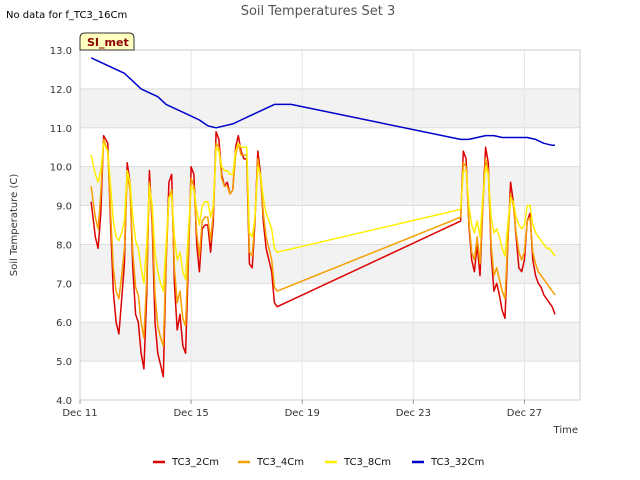  What do you see at coordinates (457, 462) in the screenshot?
I see `legend-label: TC3_32Cm` at bounding box center [457, 462].